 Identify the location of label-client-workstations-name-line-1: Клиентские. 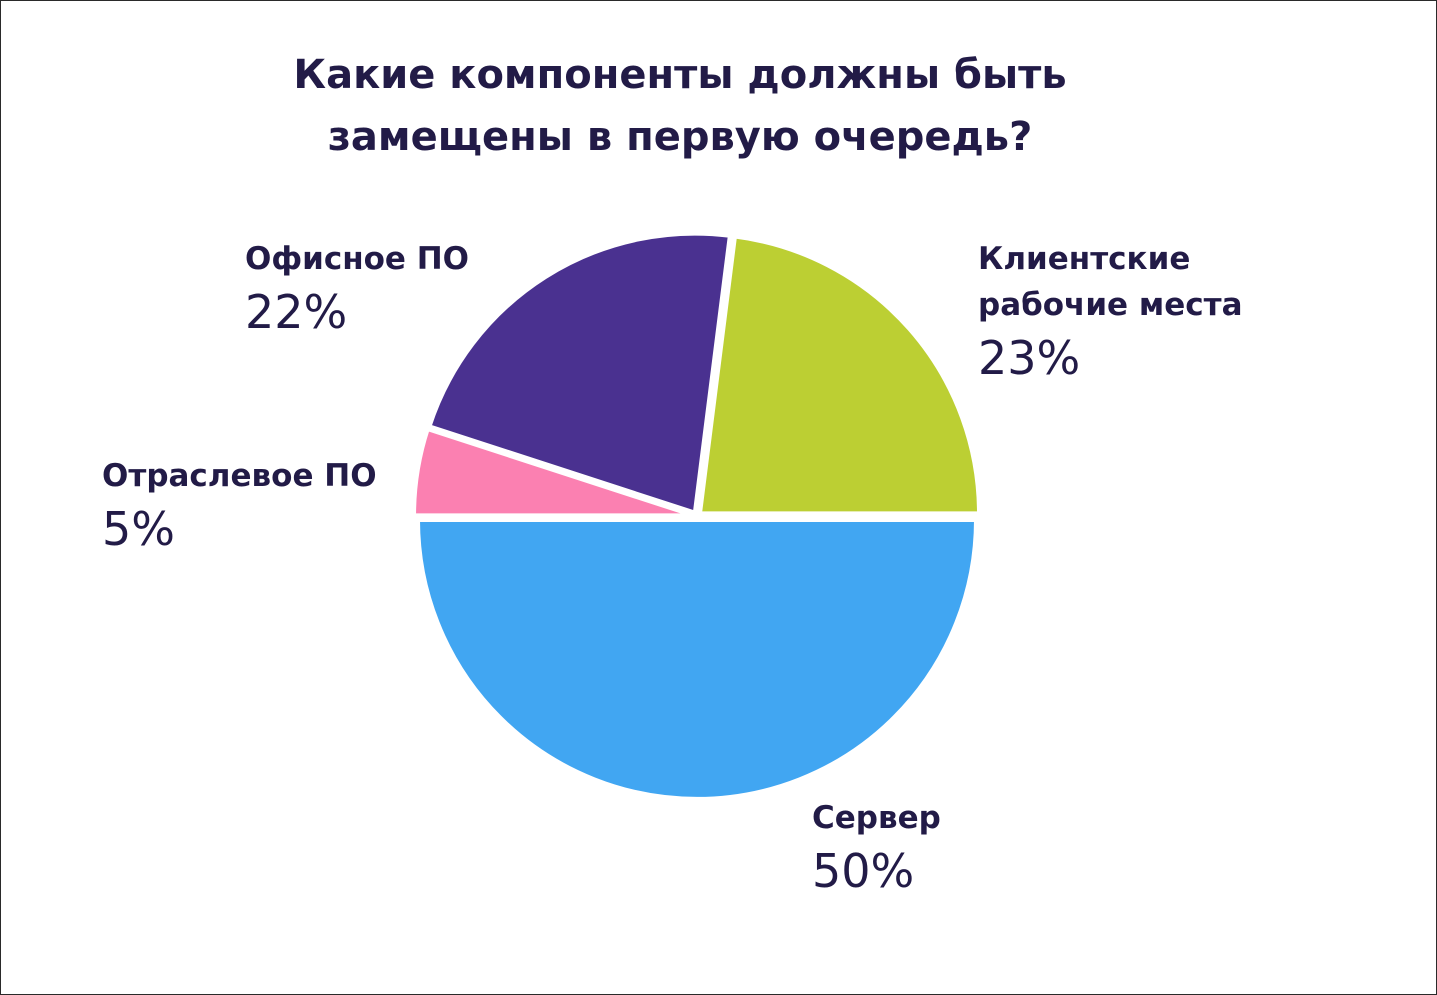
(1084, 259).